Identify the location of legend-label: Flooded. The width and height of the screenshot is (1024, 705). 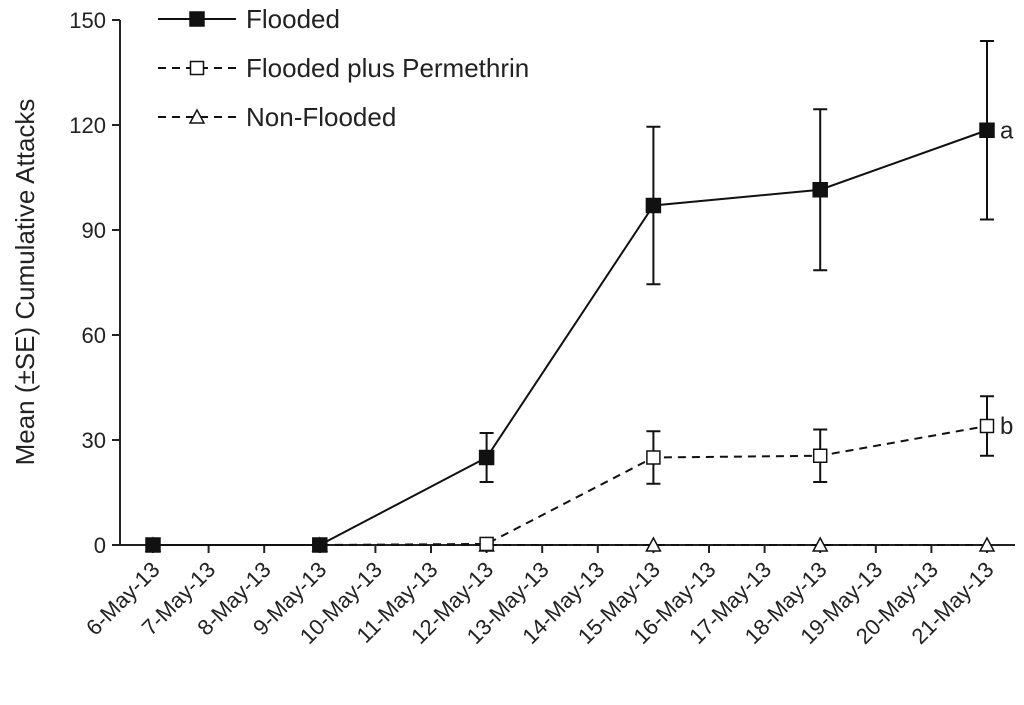
(293, 19).